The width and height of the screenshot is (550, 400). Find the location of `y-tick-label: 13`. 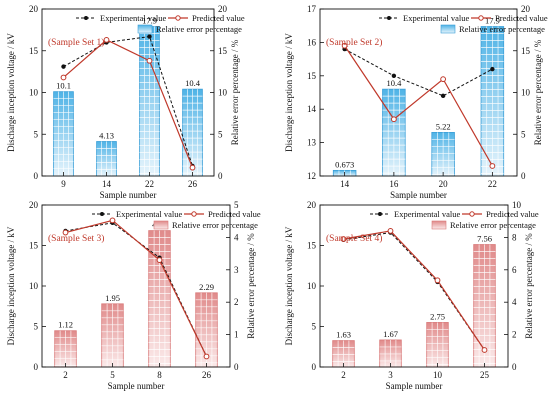

y-tick-label: 13 is located at coordinates (312, 143).